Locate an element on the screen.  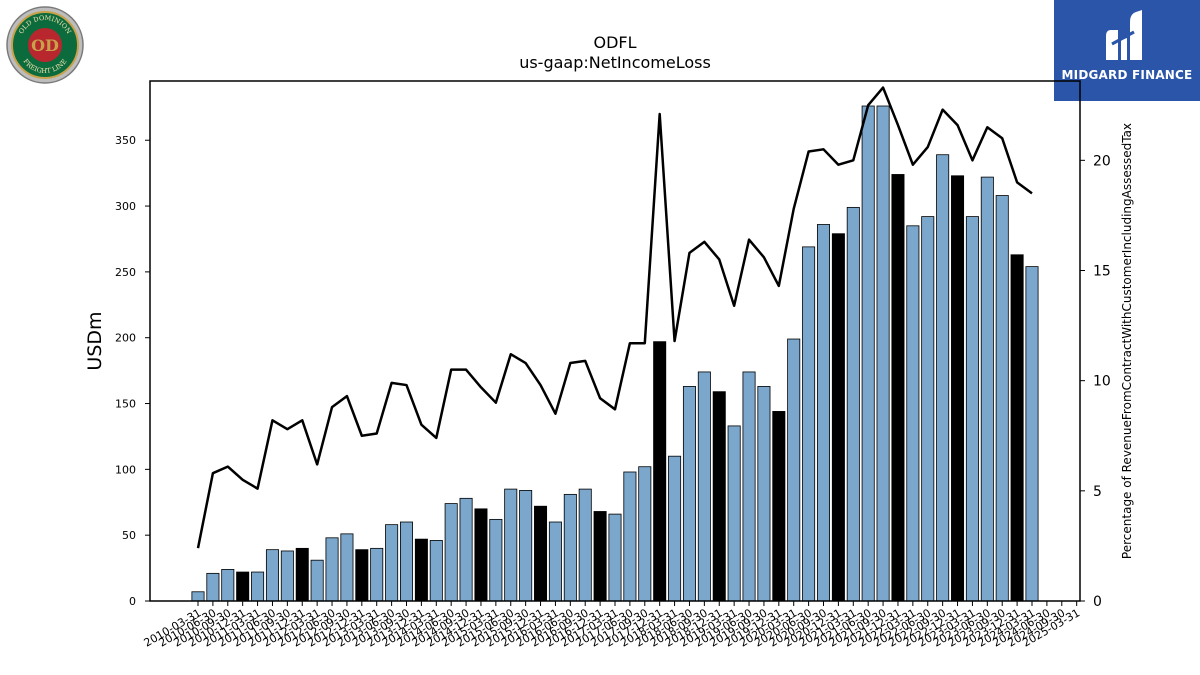
y2-tick-label: 20 is located at coordinates (1102, 161).